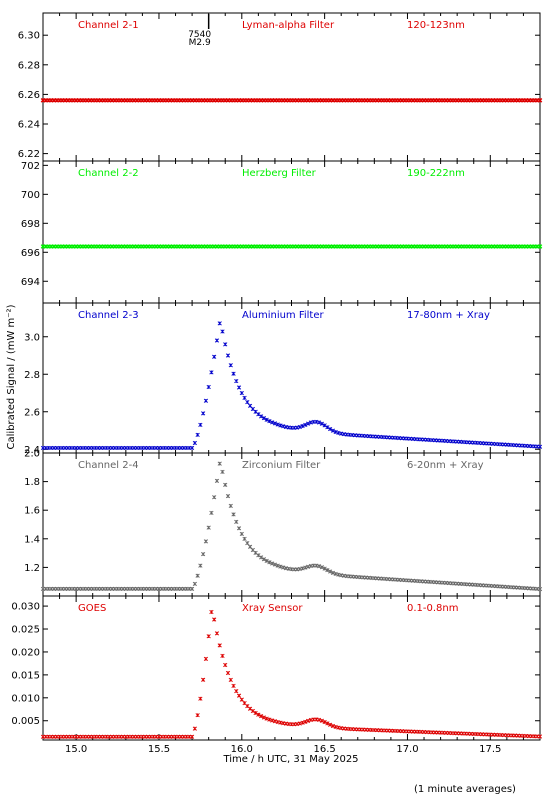 The height and width of the screenshot is (800, 550). I want to click on x-tick-label: 15.0, so click(76, 749).